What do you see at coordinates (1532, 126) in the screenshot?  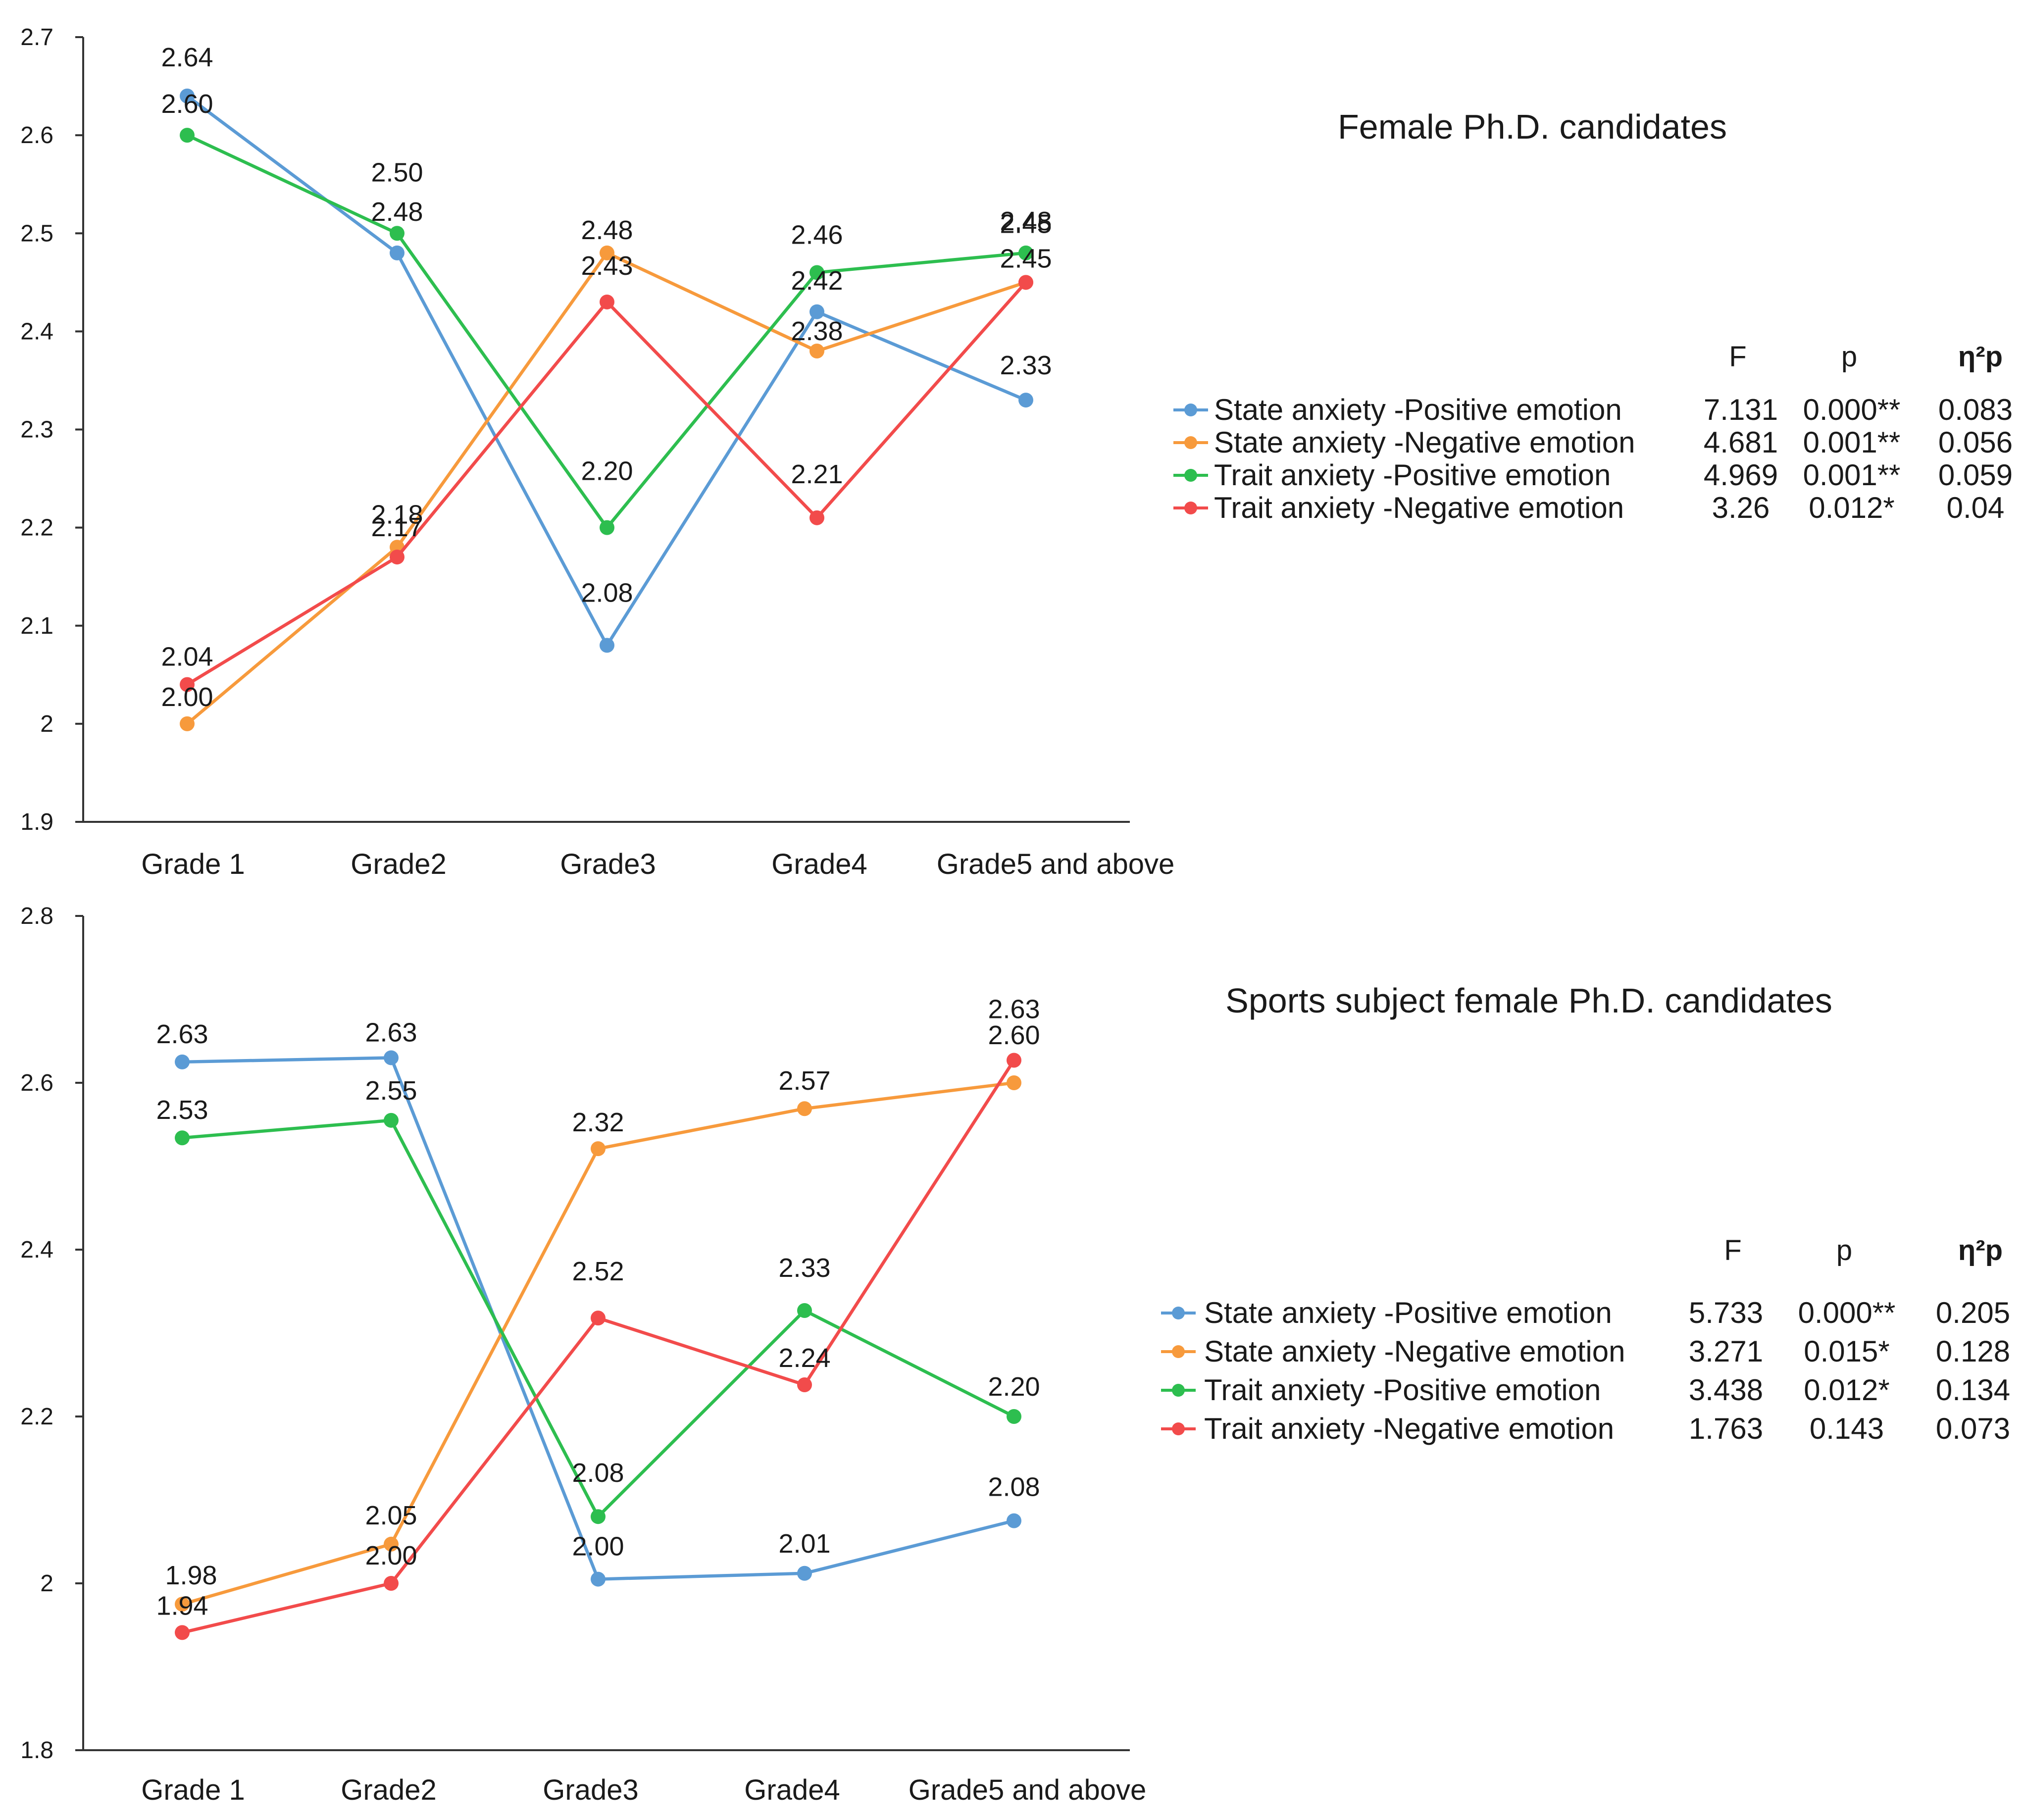 I see `chart-title: Female Ph.D. candidates` at bounding box center [1532, 126].